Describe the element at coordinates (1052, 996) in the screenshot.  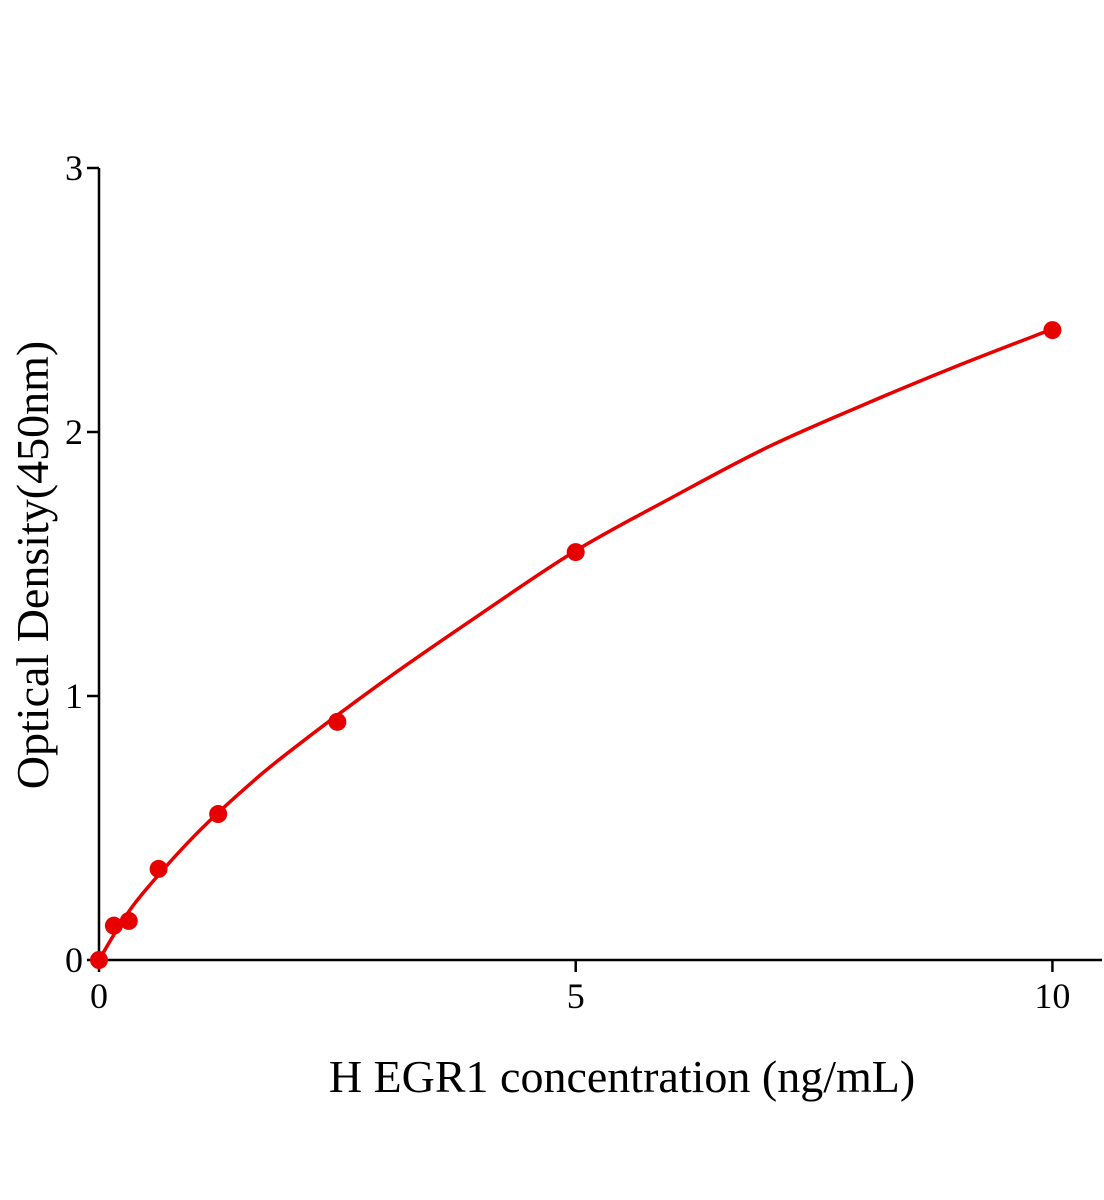
I see `x-tick-label: 10` at that location.